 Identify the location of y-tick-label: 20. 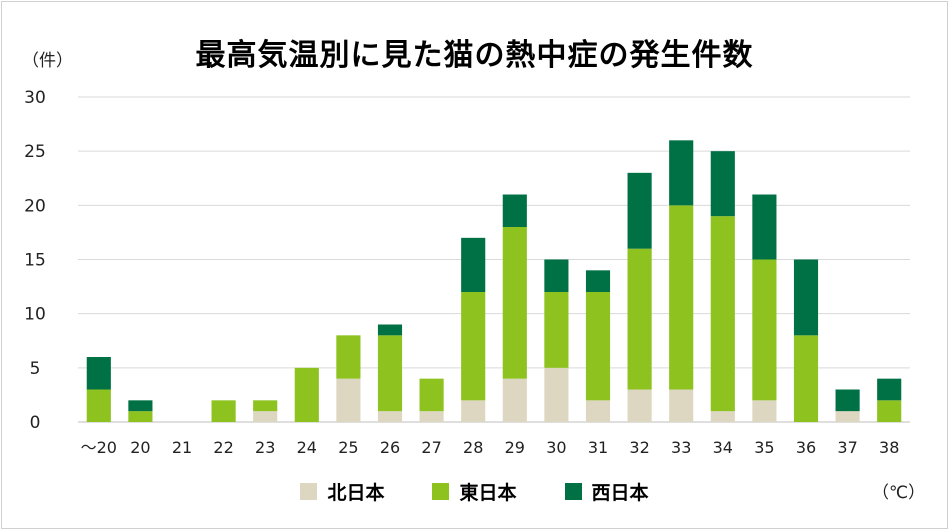
(35, 206).